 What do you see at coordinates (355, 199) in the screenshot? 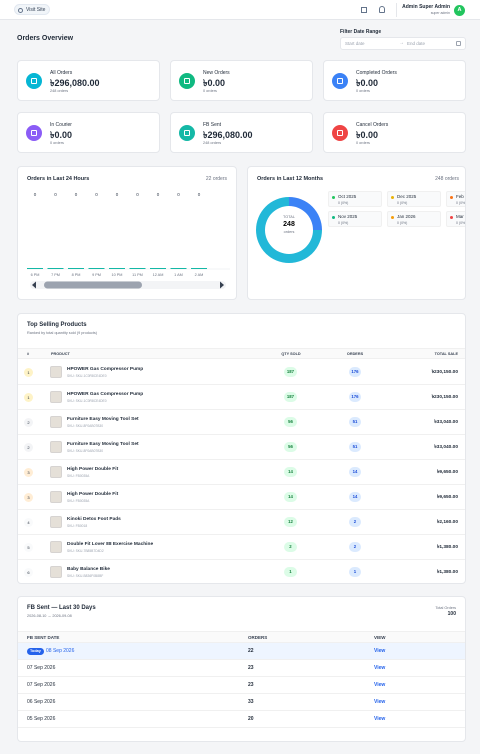
I see `legend-item: Oct 2025 0 (0%)` at bounding box center [355, 199].